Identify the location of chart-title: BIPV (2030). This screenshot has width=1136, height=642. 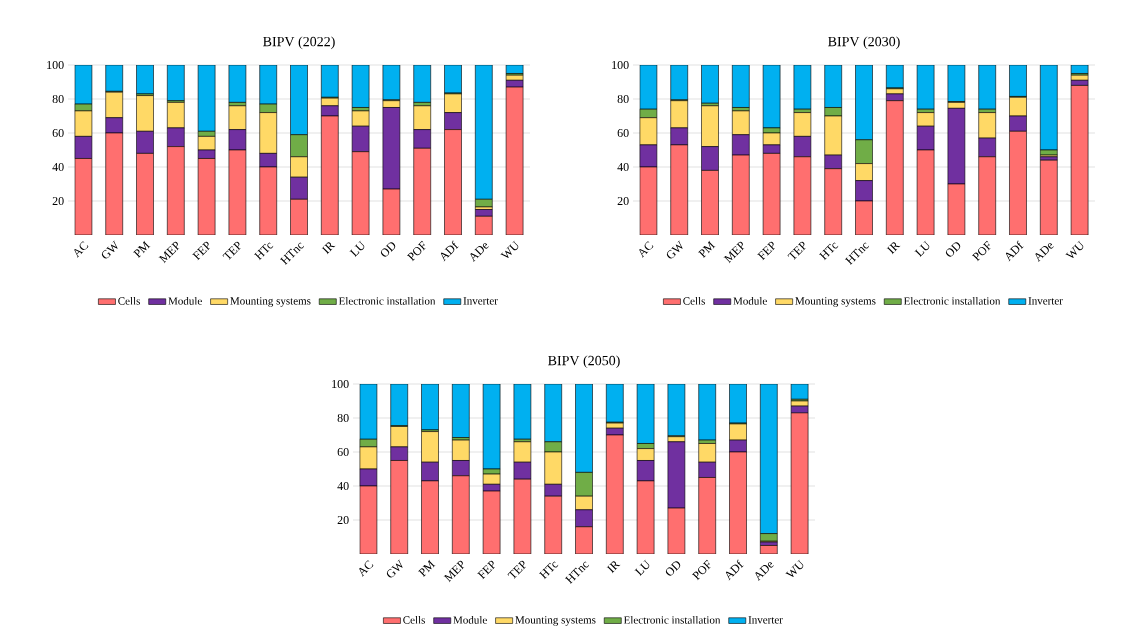
(864, 43).